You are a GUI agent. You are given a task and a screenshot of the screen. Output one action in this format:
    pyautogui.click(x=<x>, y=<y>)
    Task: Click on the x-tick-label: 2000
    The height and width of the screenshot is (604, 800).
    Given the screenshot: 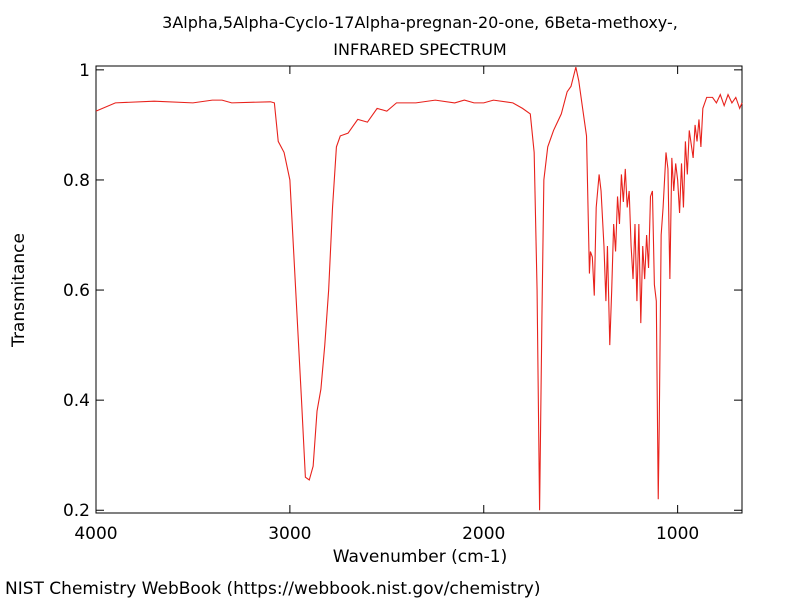 What is the action you would take?
    pyautogui.click(x=483, y=534)
    